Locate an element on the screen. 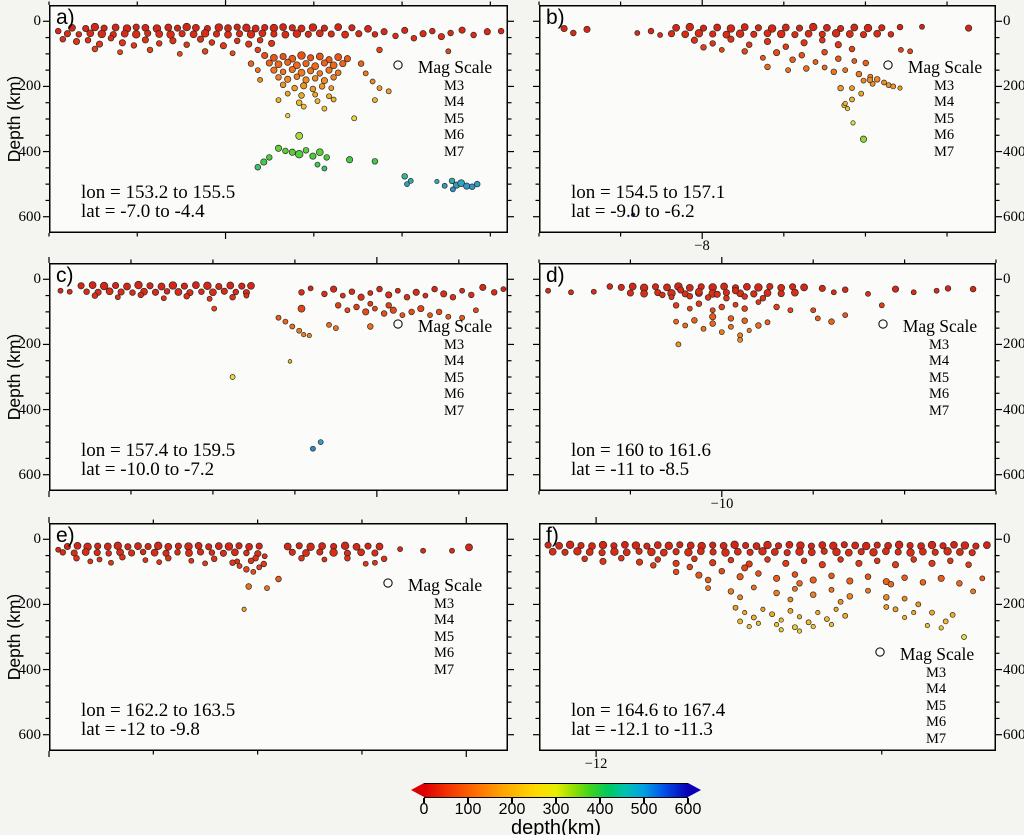  mag-scale-item: M7 is located at coordinates (928, 110).